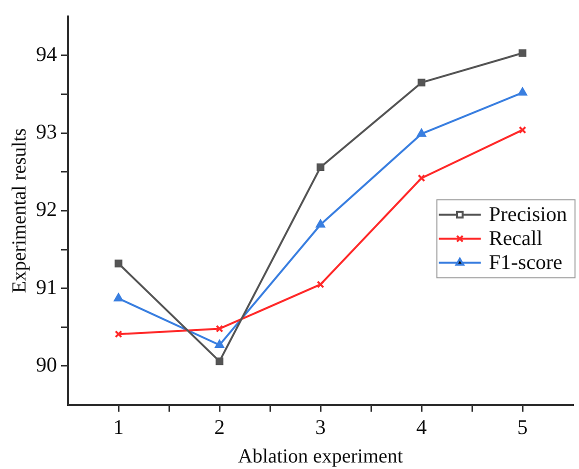  What do you see at coordinates (422, 426) in the screenshot?
I see `x-tick-label: 4` at bounding box center [422, 426].